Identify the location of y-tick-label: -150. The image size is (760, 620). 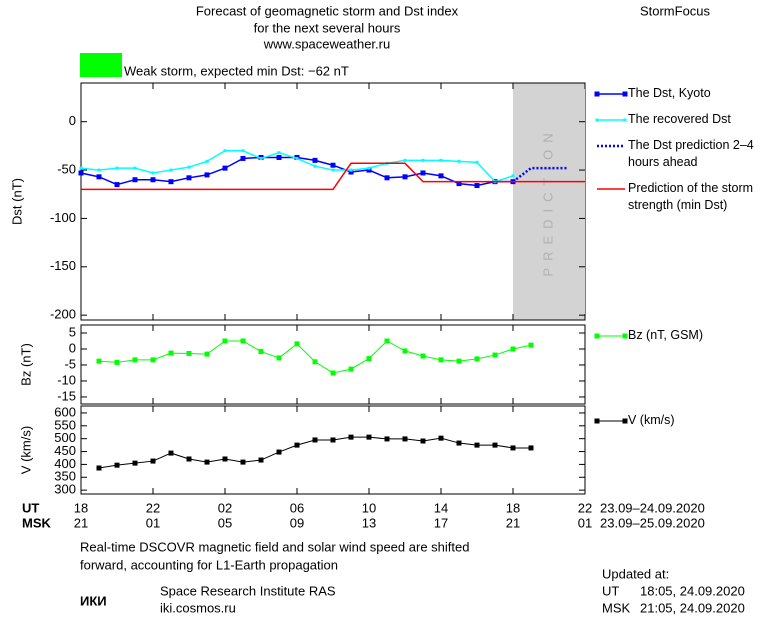
(63, 265).